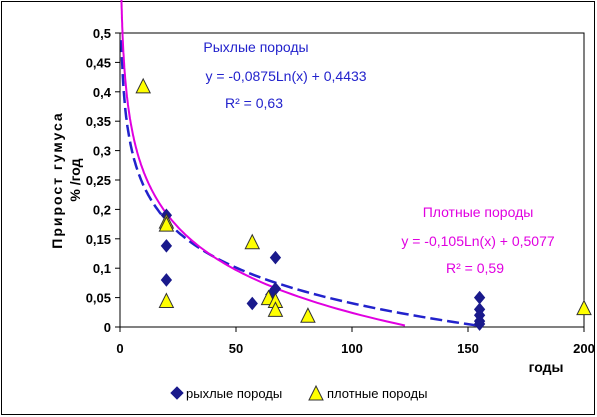  What do you see at coordinates (546, 367) in the screenshot?
I see `x-axis-label: годы` at bounding box center [546, 367].